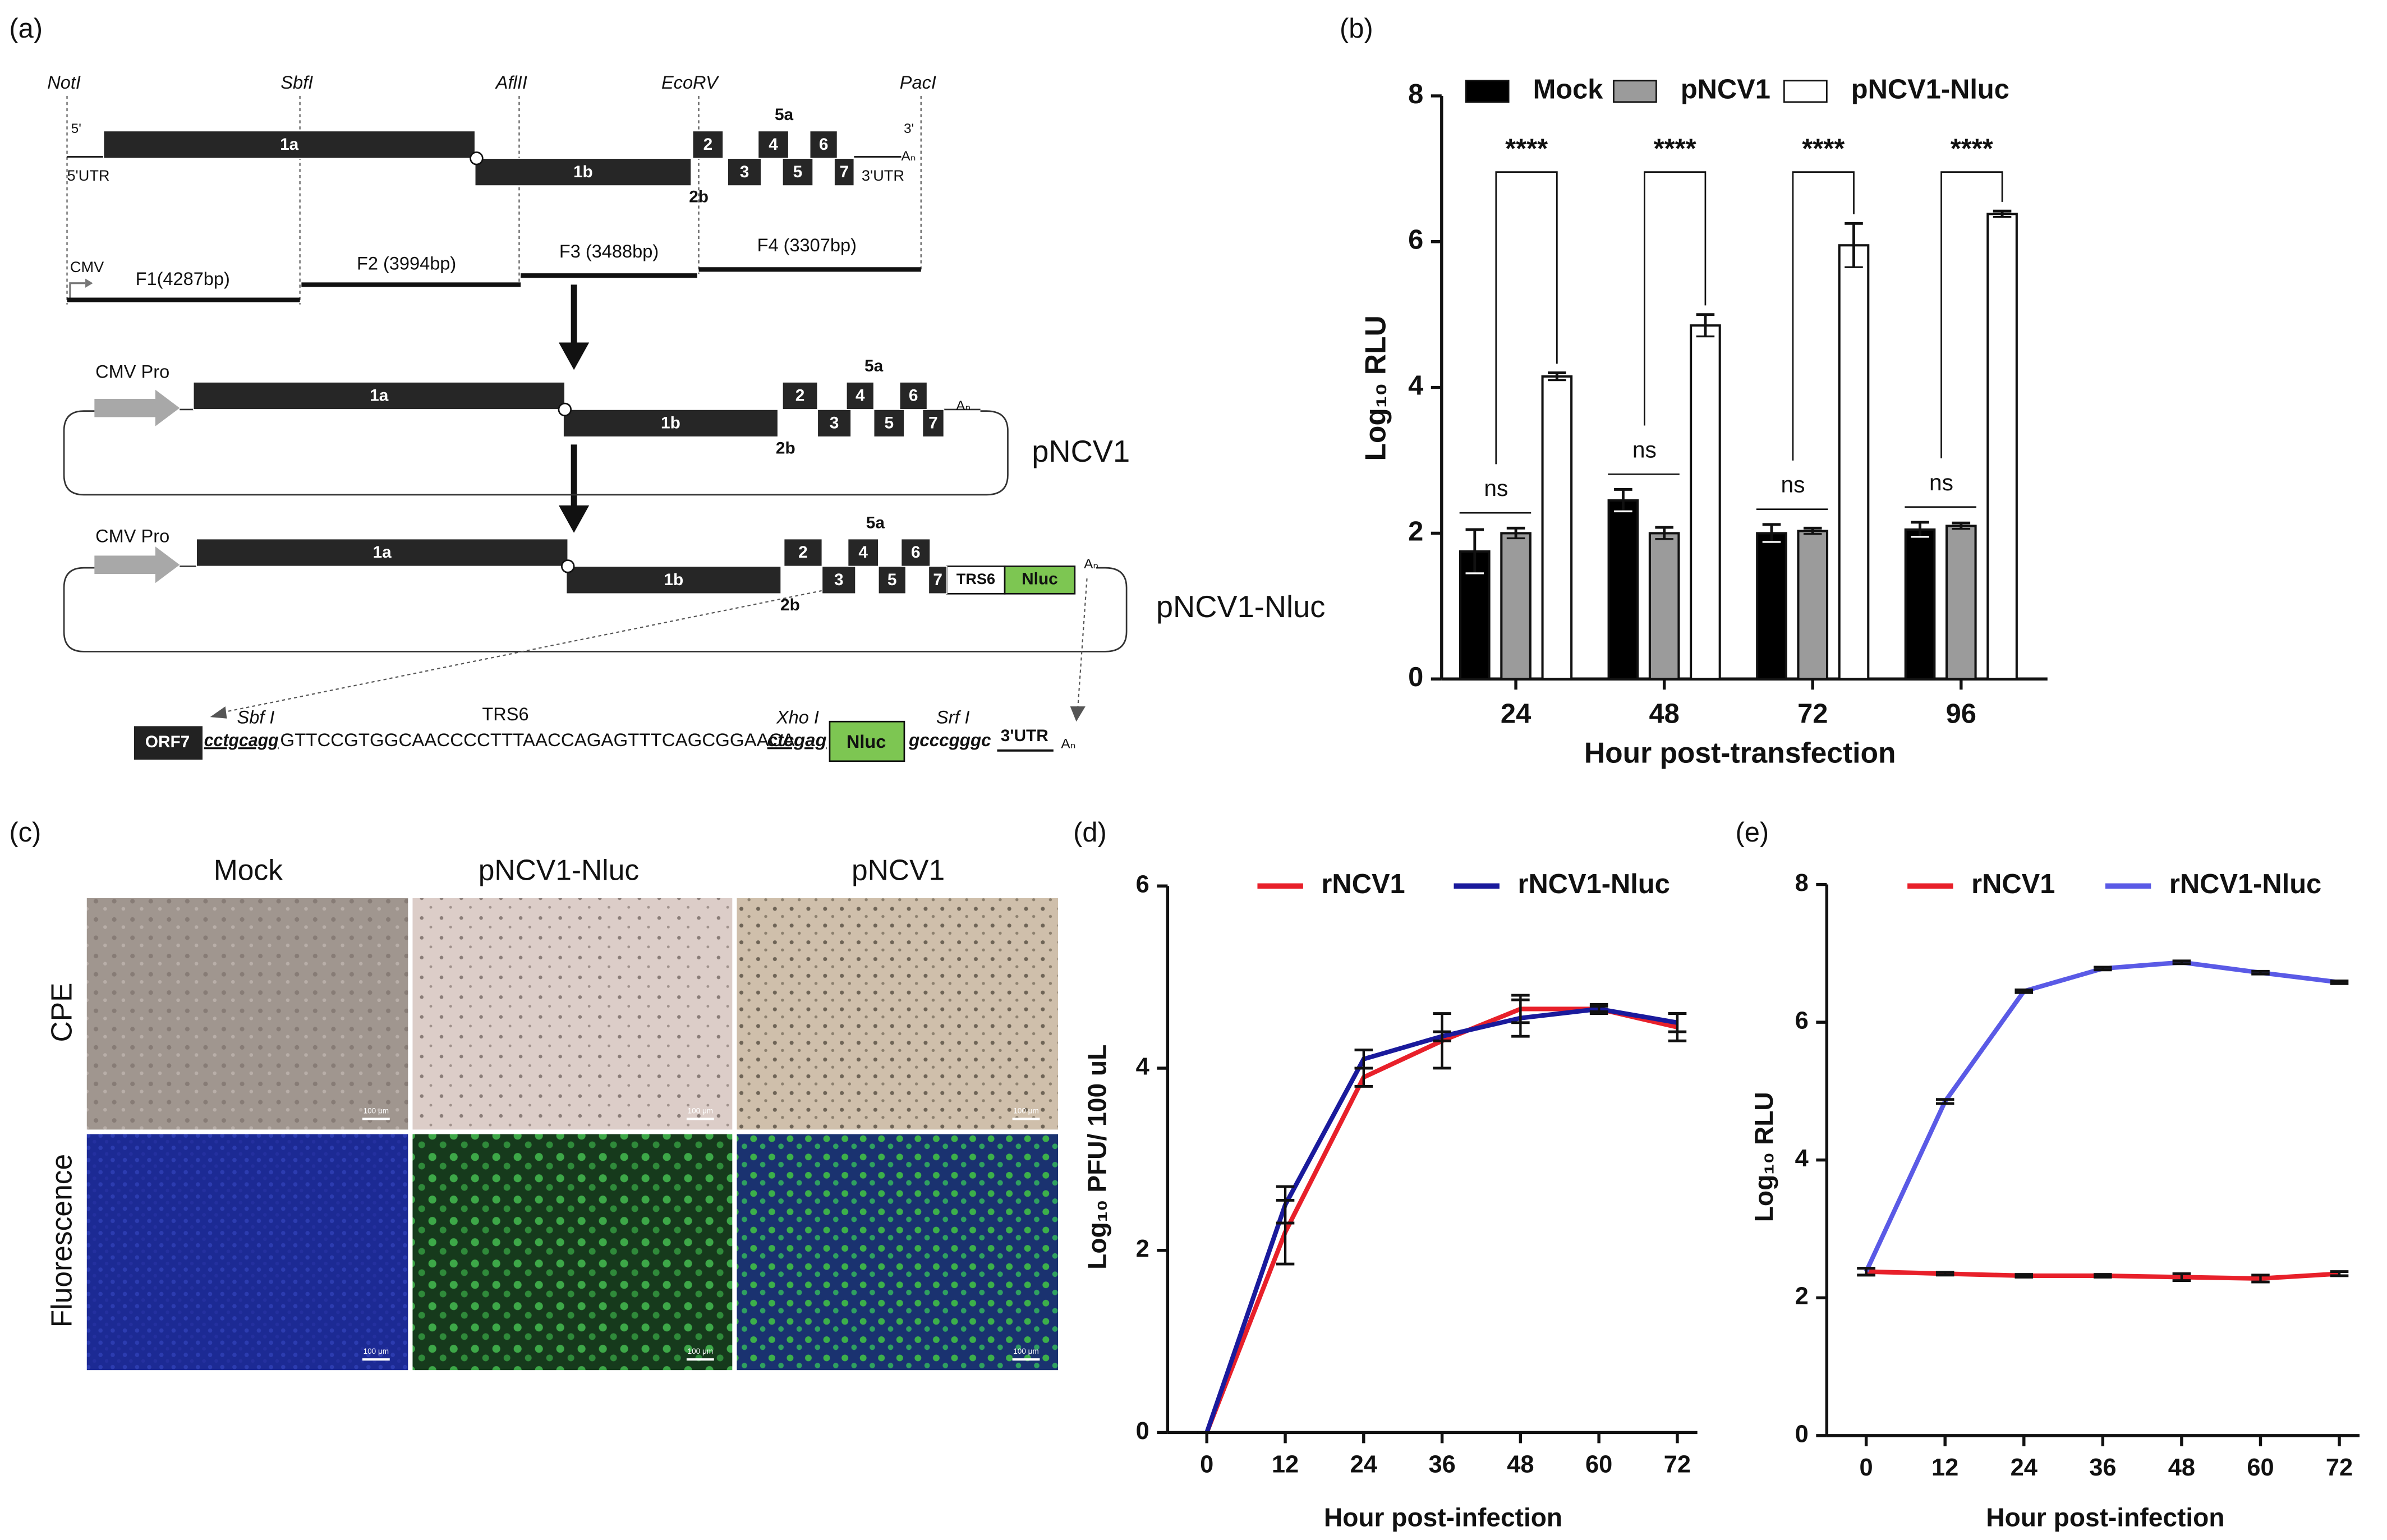 Image resolution: width=2387 pixels, height=1540 pixels. Describe the element at coordinates (1142, 884) in the screenshot. I see `y-tick-label: 6` at that location.